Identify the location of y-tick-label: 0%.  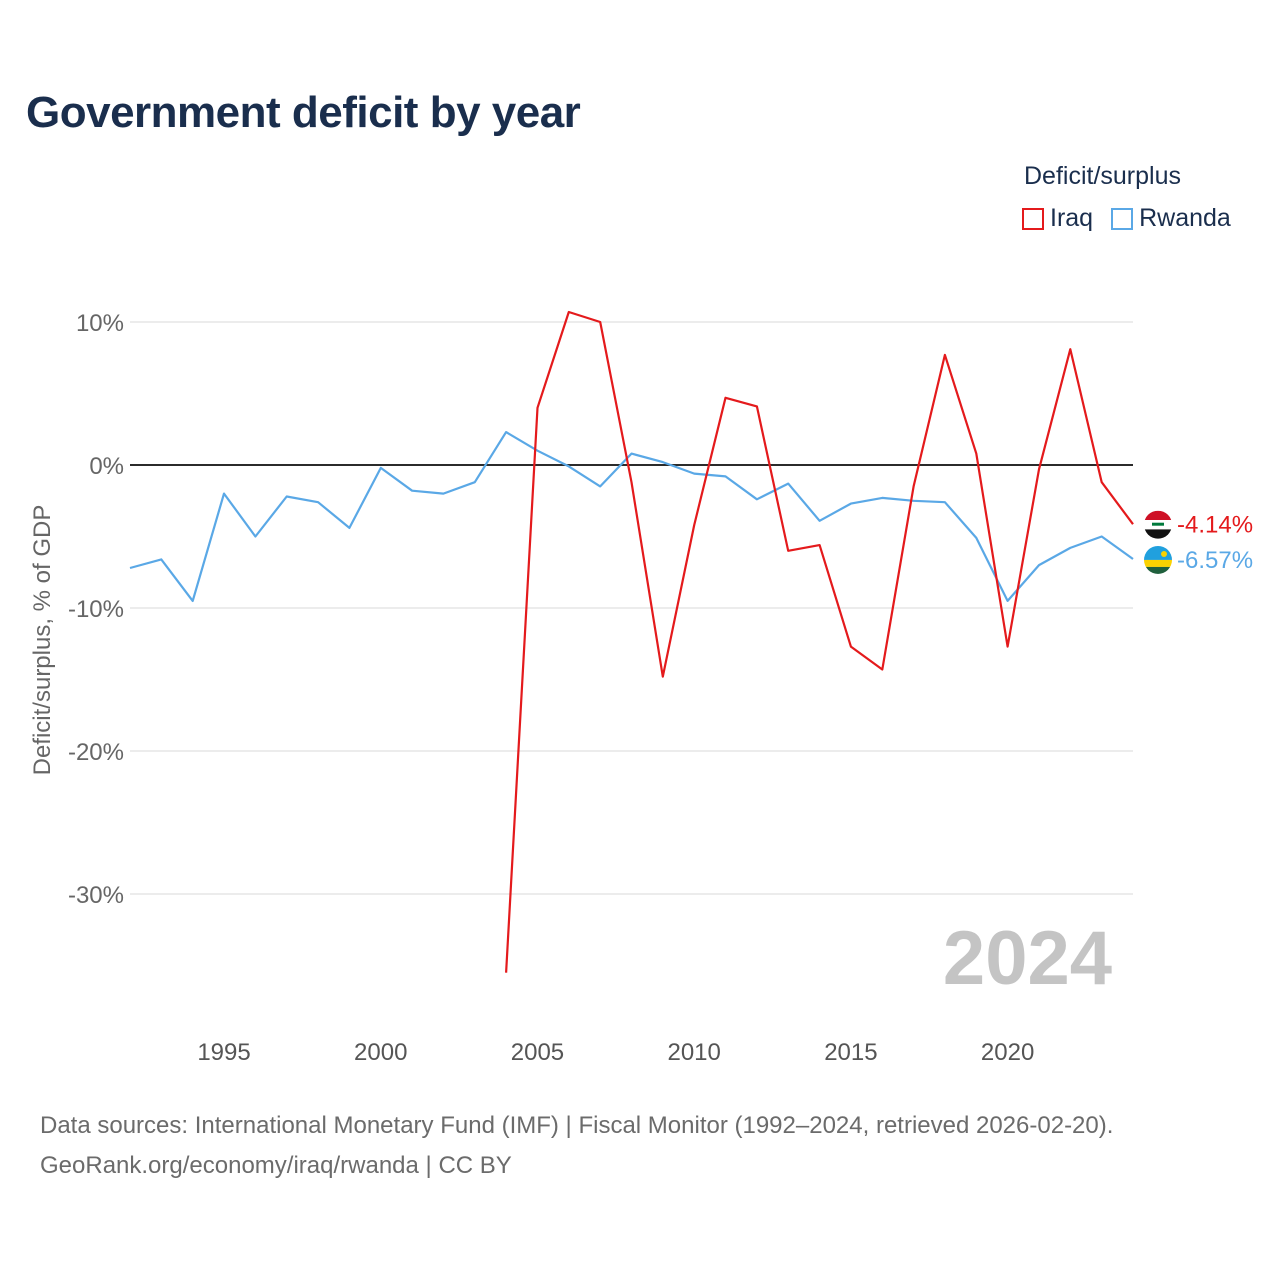
(106, 466).